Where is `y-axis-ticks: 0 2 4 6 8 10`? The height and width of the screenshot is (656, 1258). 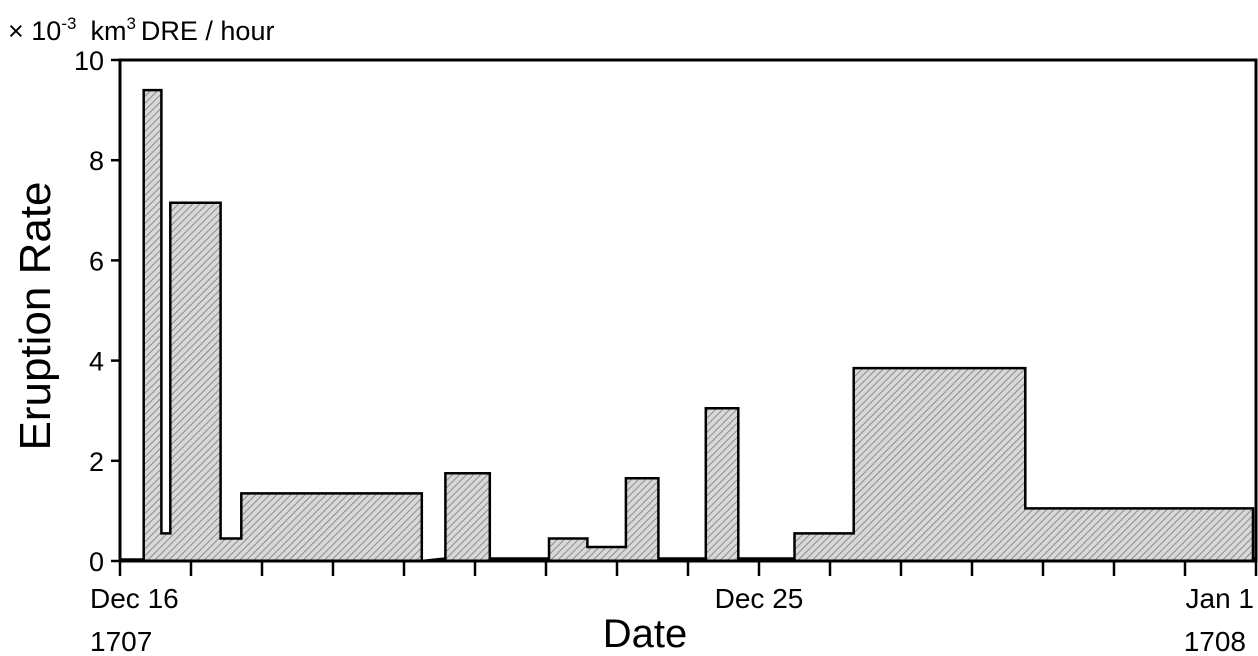
y-axis-ticks: 0 2 4 6 8 10 is located at coordinates (97, 311).